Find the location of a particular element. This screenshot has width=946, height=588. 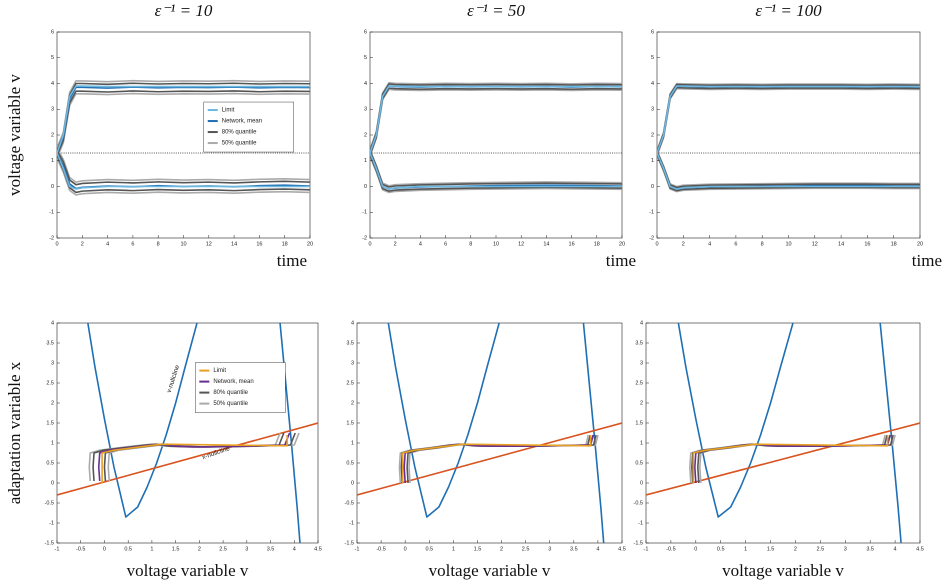

y-tick-label: 1.5 is located at coordinates (639, 423).